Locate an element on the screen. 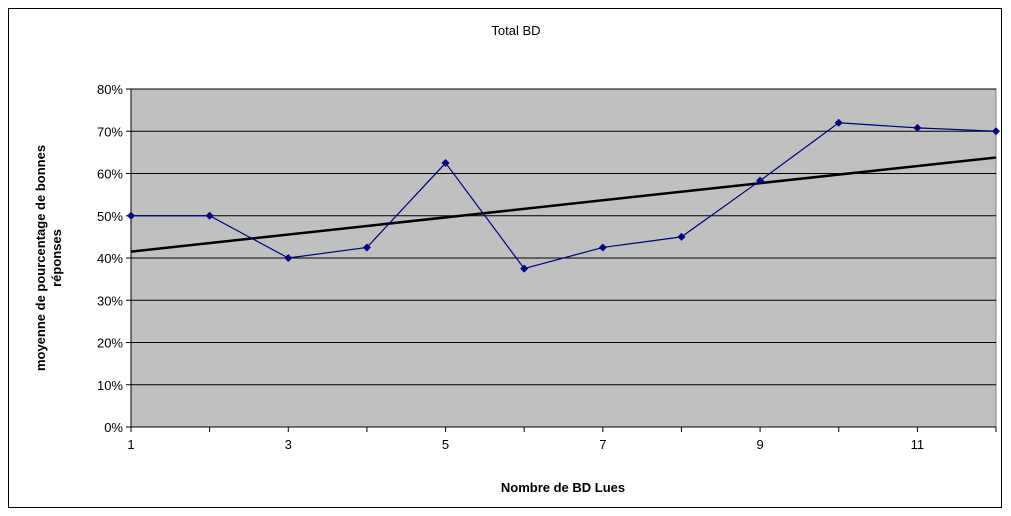 The image size is (1011, 516). x-tick-label: 5 is located at coordinates (445, 444).